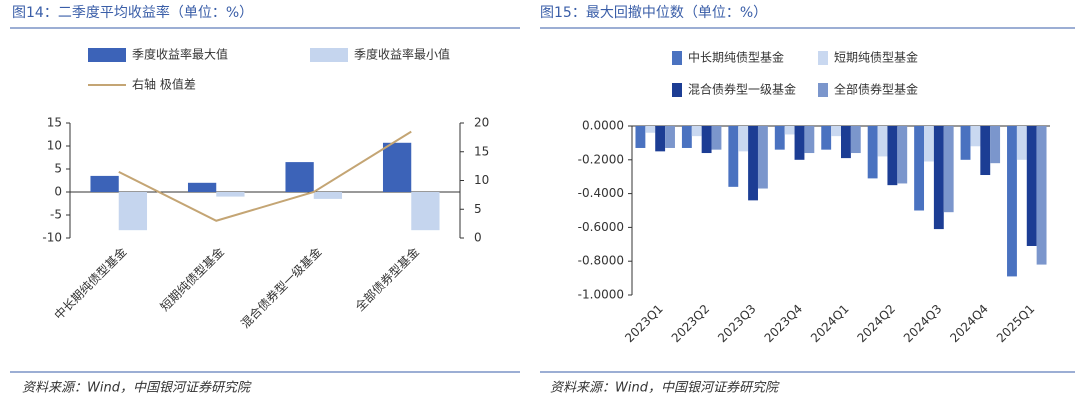  What do you see at coordinates (90, 283) in the screenshot?
I see `x-tick-label: 中长期纯债型基金` at bounding box center [90, 283].